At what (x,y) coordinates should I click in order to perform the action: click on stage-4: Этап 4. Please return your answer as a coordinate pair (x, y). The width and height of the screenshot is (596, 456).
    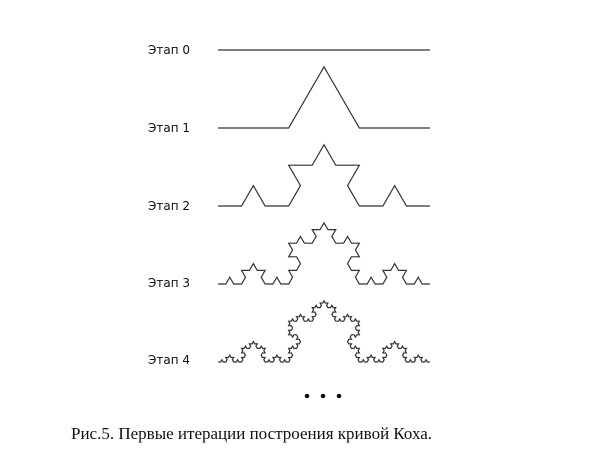
    Looking at the image, I should click on (289, 333).